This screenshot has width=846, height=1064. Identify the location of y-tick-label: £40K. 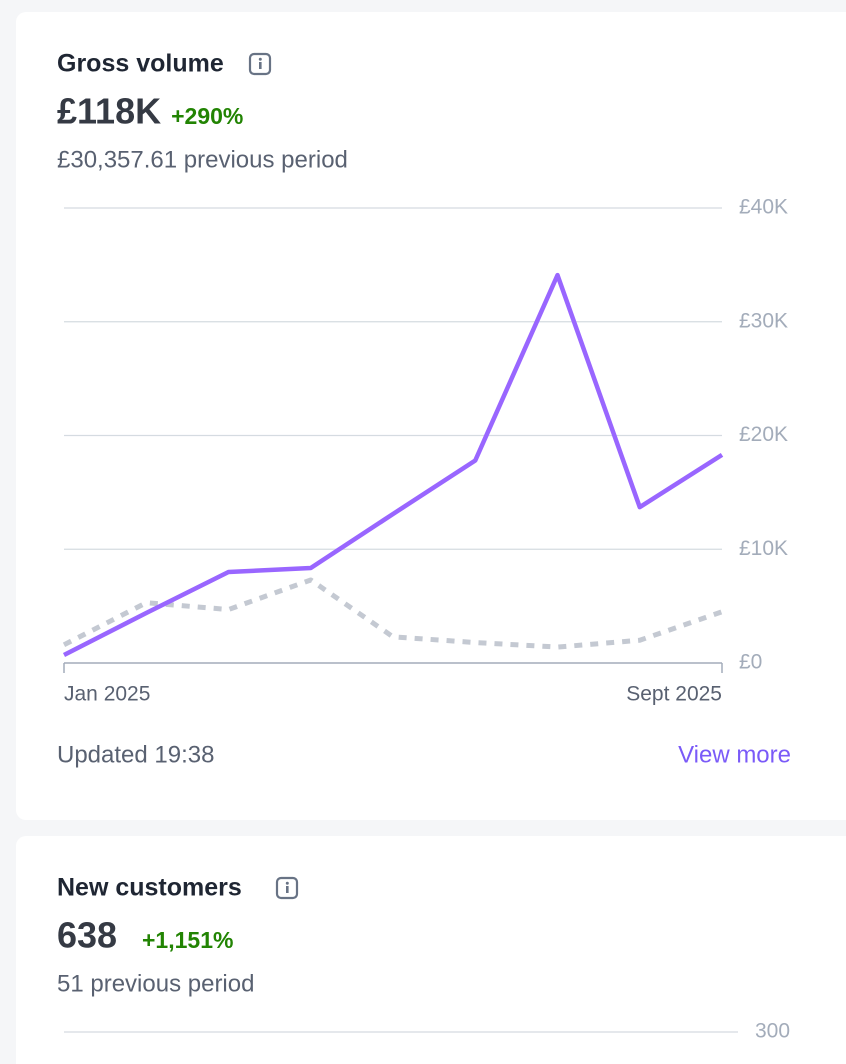
(763, 207).